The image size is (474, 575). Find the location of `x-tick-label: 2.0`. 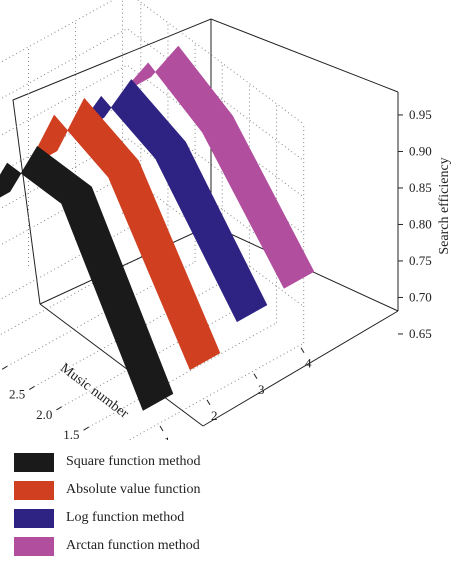

x-tick-label: 2.0 is located at coordinates (44, 414).